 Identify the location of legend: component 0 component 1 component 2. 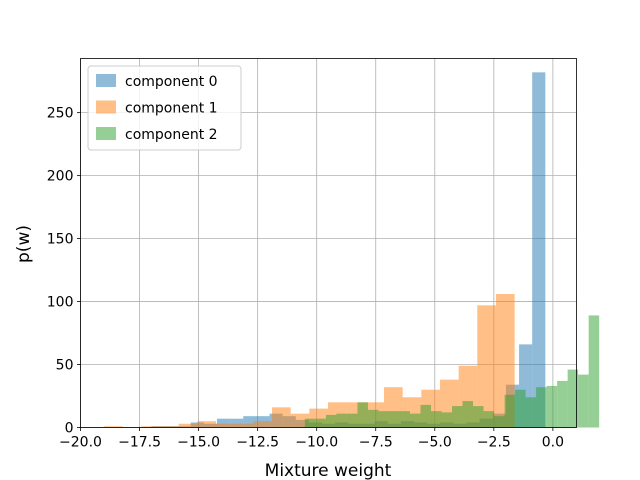
(164, 108).